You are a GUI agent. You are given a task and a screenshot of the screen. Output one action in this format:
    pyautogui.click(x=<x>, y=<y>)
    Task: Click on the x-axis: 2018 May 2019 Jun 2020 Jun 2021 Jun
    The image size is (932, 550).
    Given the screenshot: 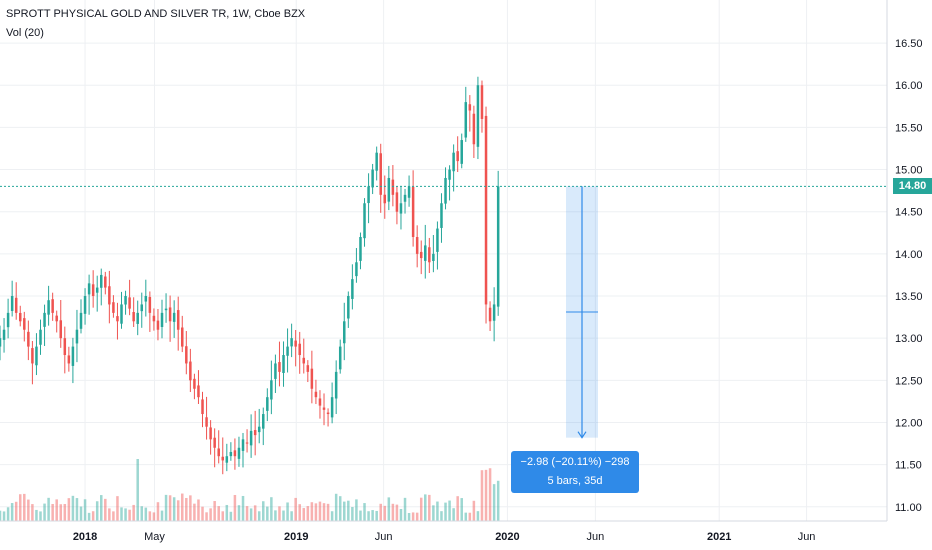 What is the action you would take?
    pyautogui.click(x=444, y=537)
    